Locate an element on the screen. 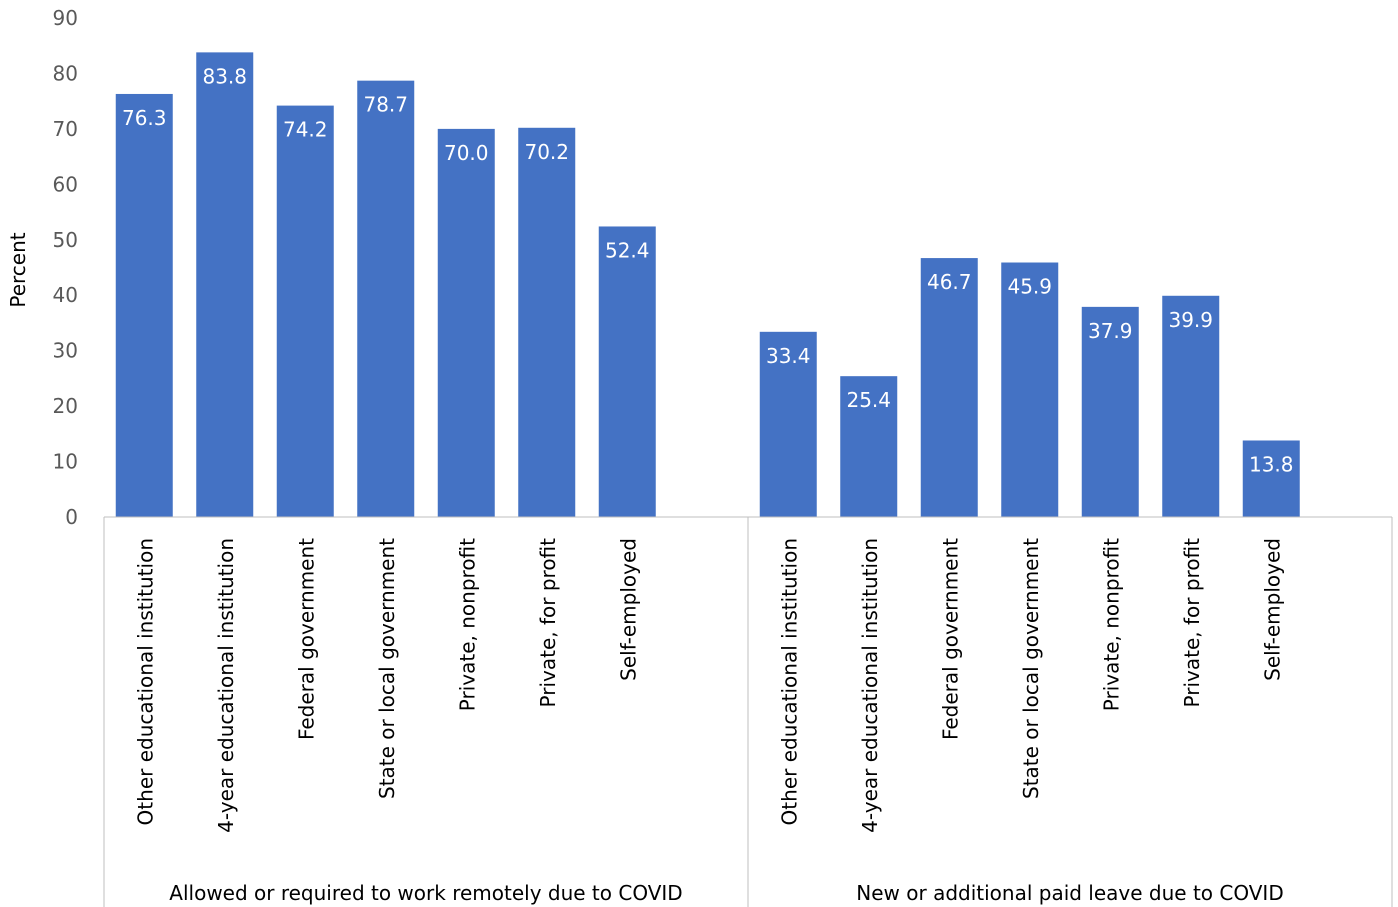  data-label: 70.2 is located at coordinates (546, 152).